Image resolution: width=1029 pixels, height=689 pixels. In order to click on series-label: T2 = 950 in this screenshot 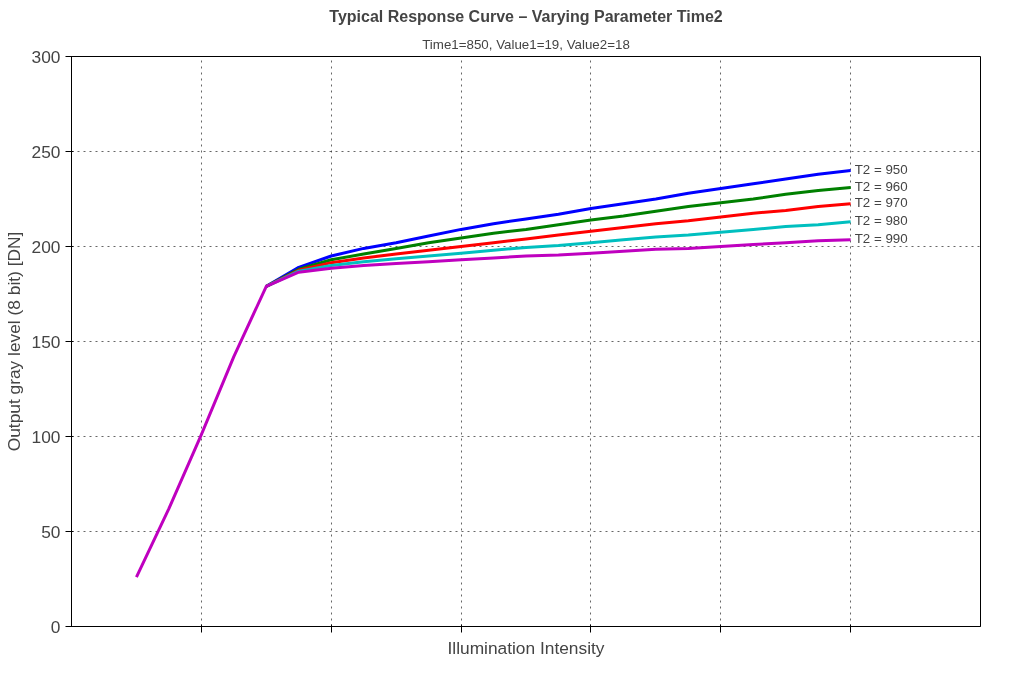, I will do `click(881, 169)`.